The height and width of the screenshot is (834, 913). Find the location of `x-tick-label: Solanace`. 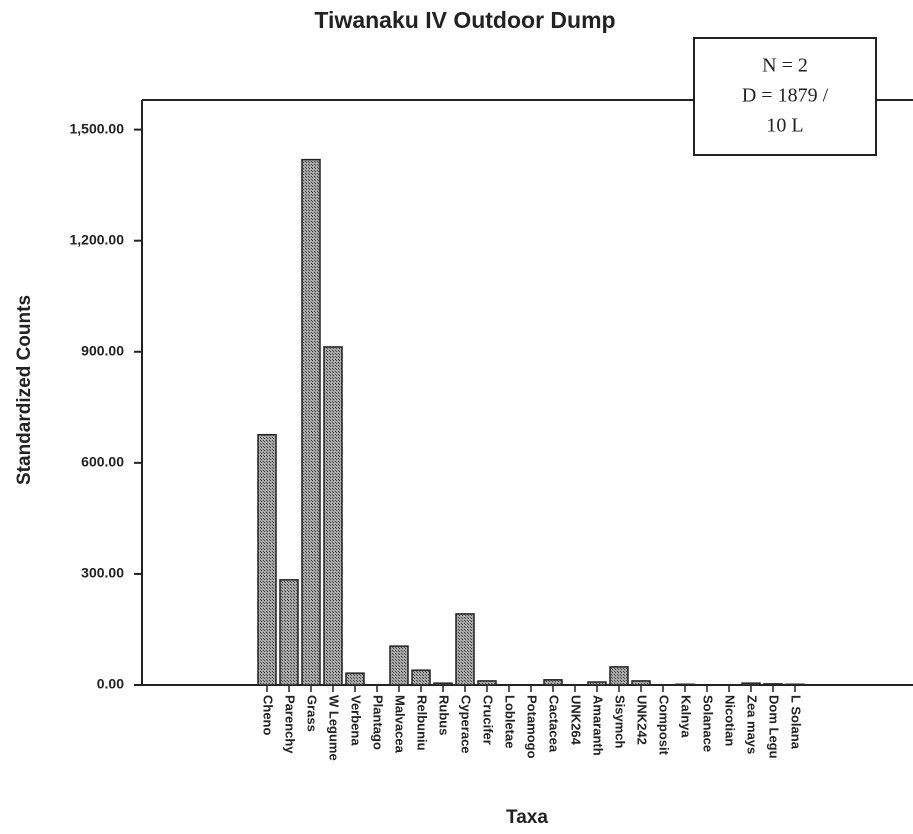

x-tick-label: Solanace is located at coordinates (708, 723).